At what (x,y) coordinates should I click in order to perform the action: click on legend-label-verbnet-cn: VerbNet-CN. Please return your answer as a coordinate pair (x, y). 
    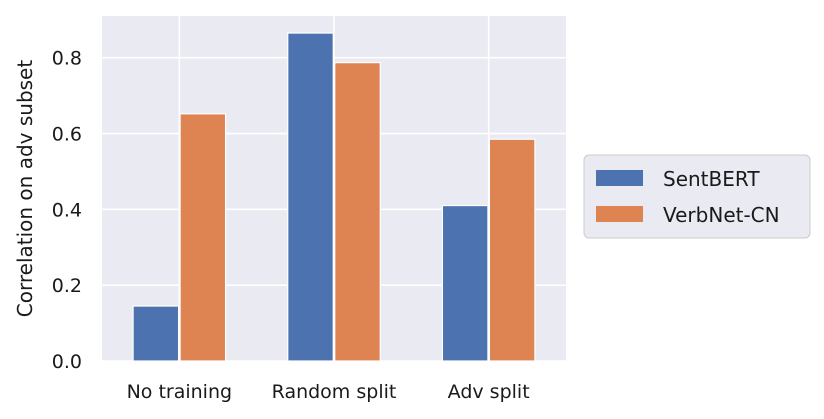
    Looking at the image, I should click on (721, 215).